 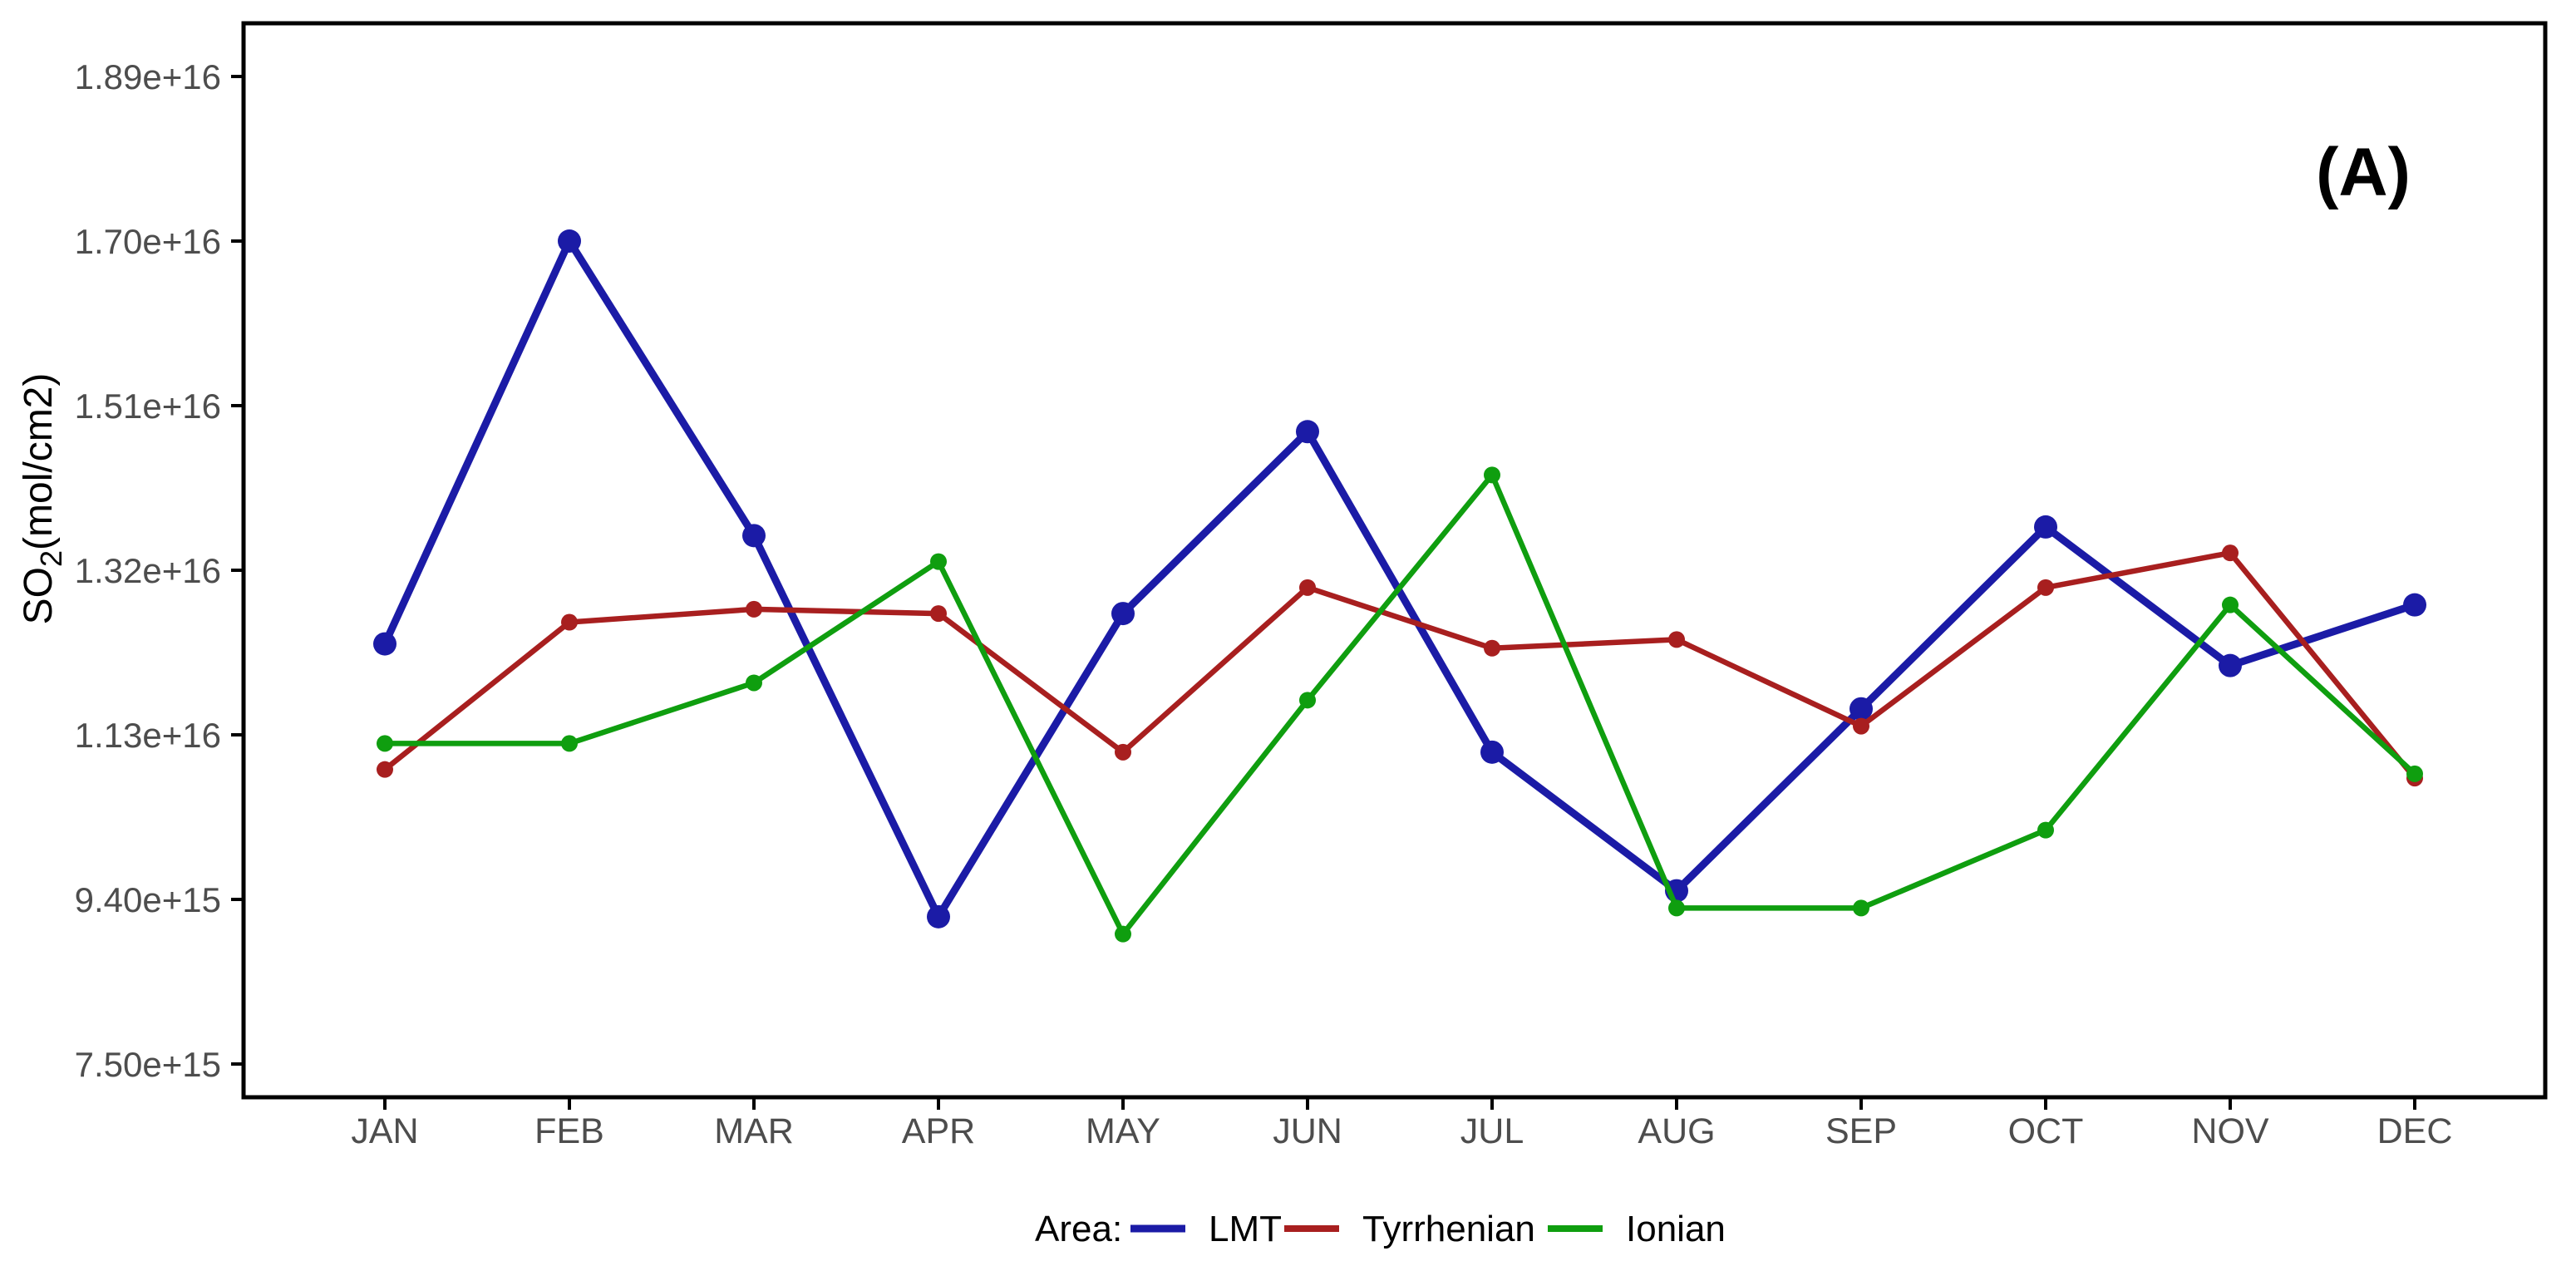 I want to click on data-point-Ionian-NOV, so click(x=2230, y=604).